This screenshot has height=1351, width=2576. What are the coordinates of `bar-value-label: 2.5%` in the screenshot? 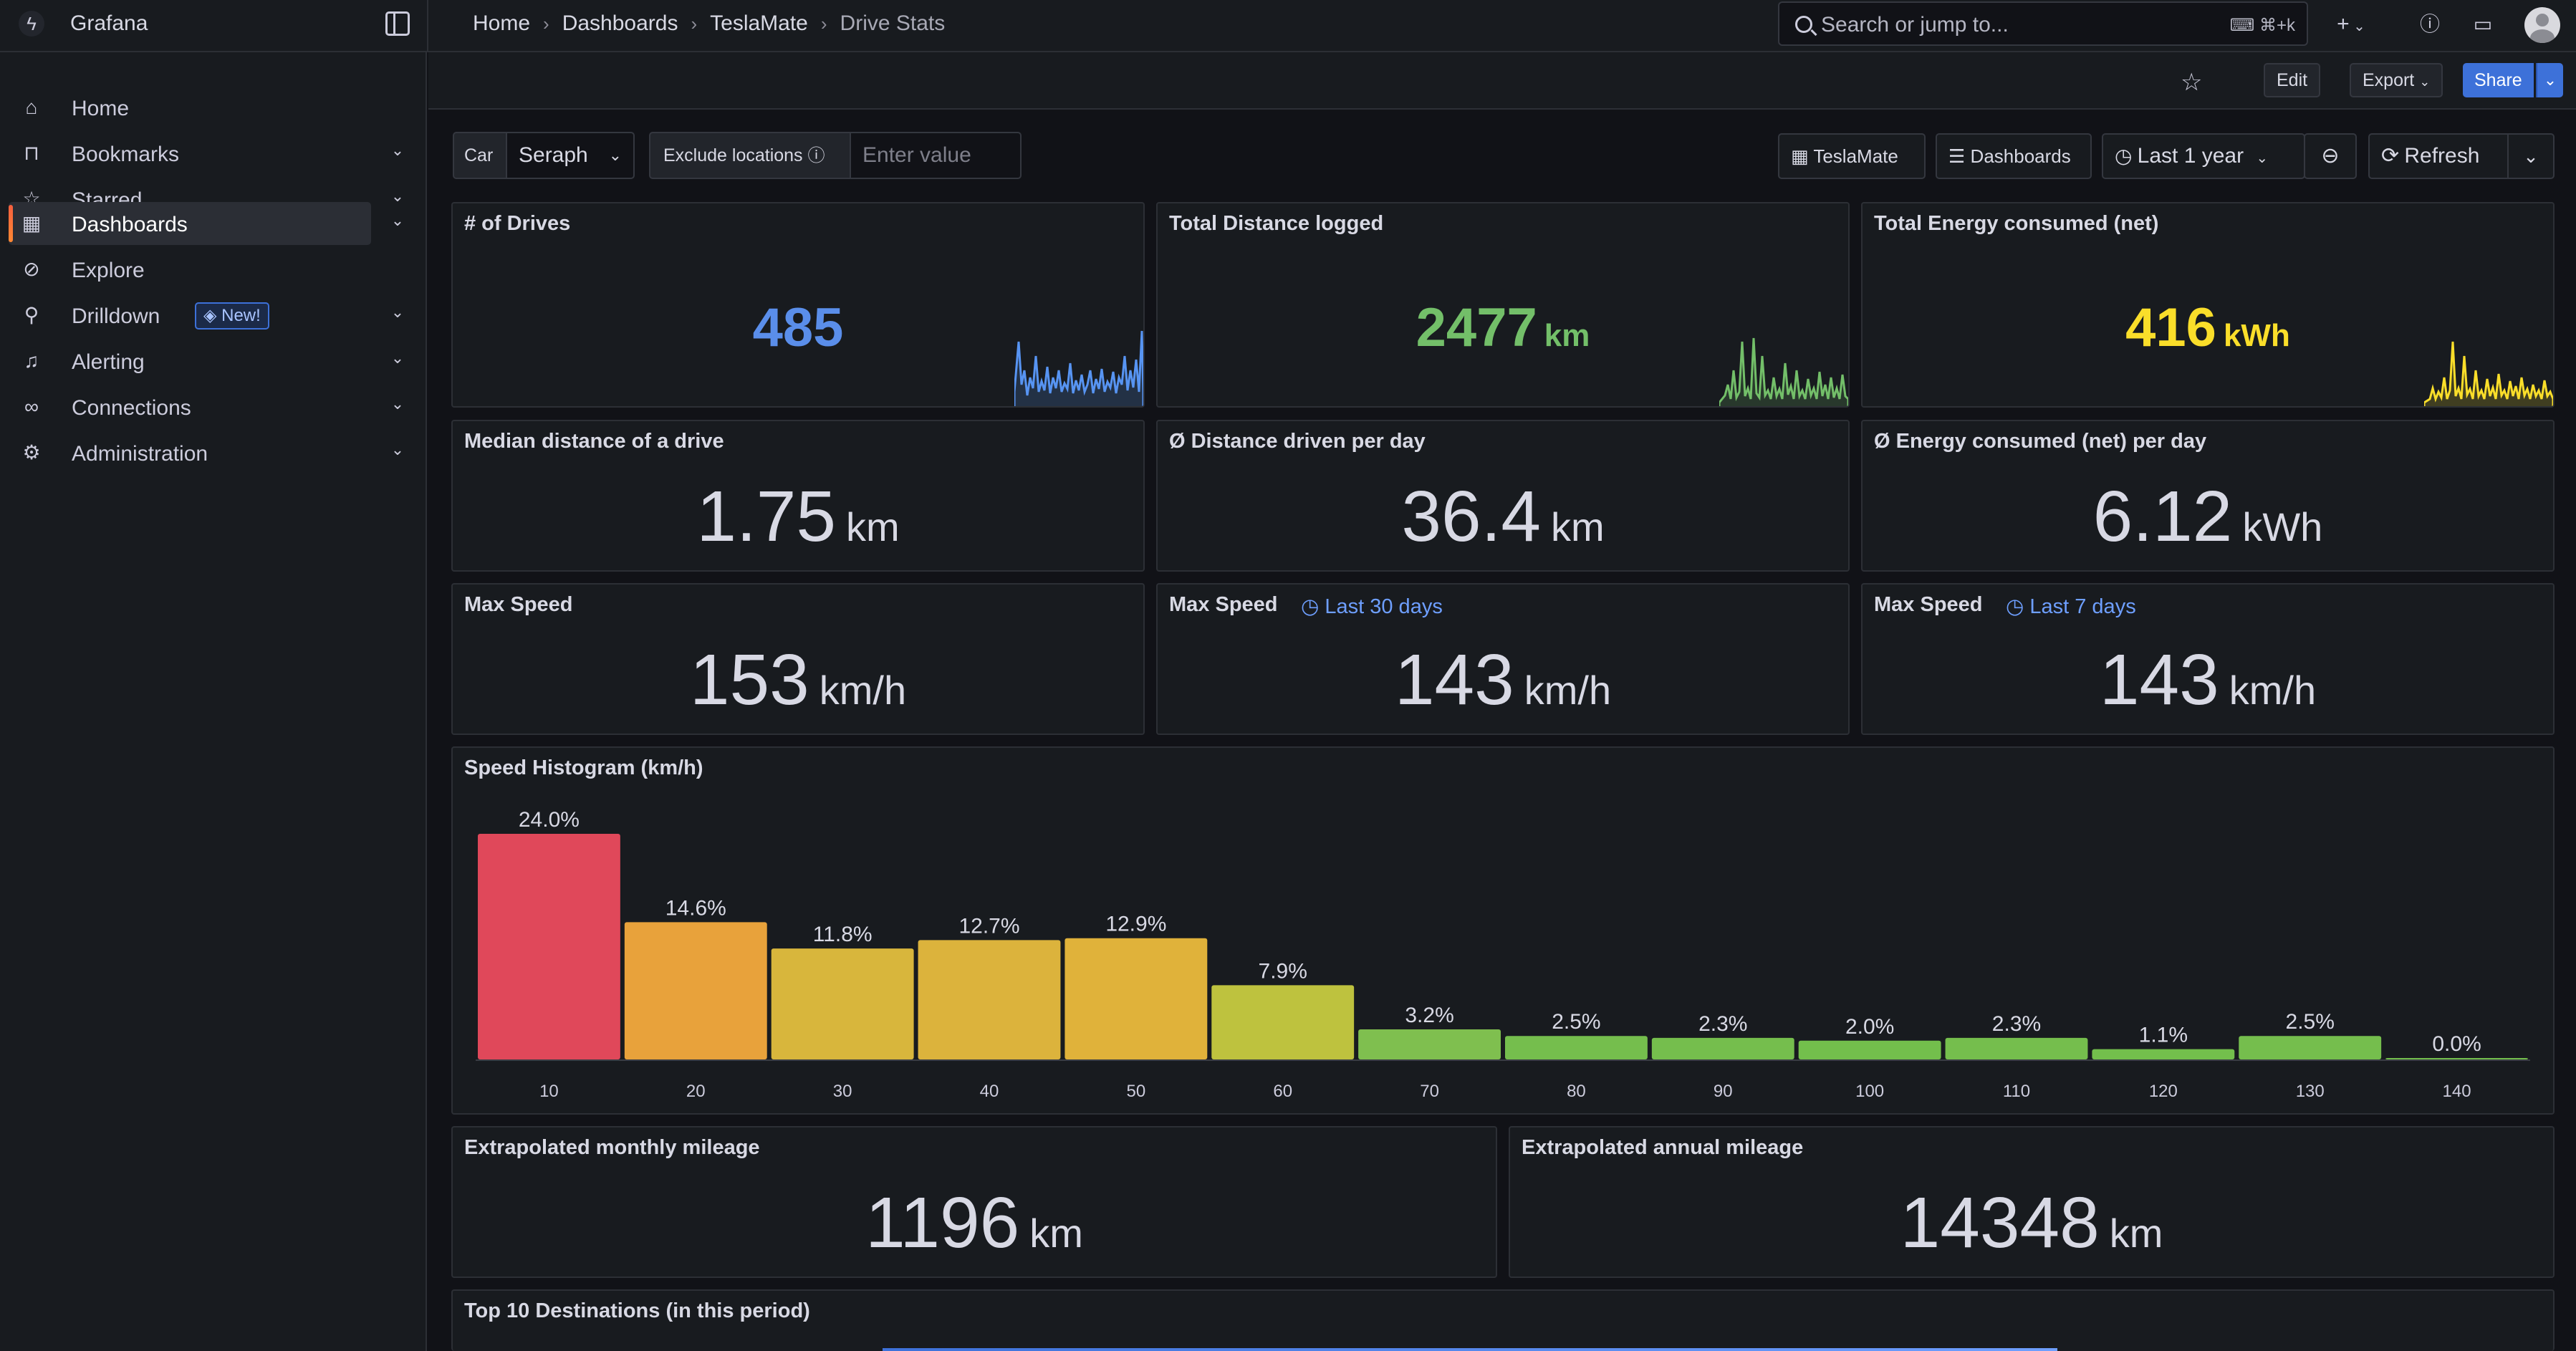 It's located at (1576, 1022).